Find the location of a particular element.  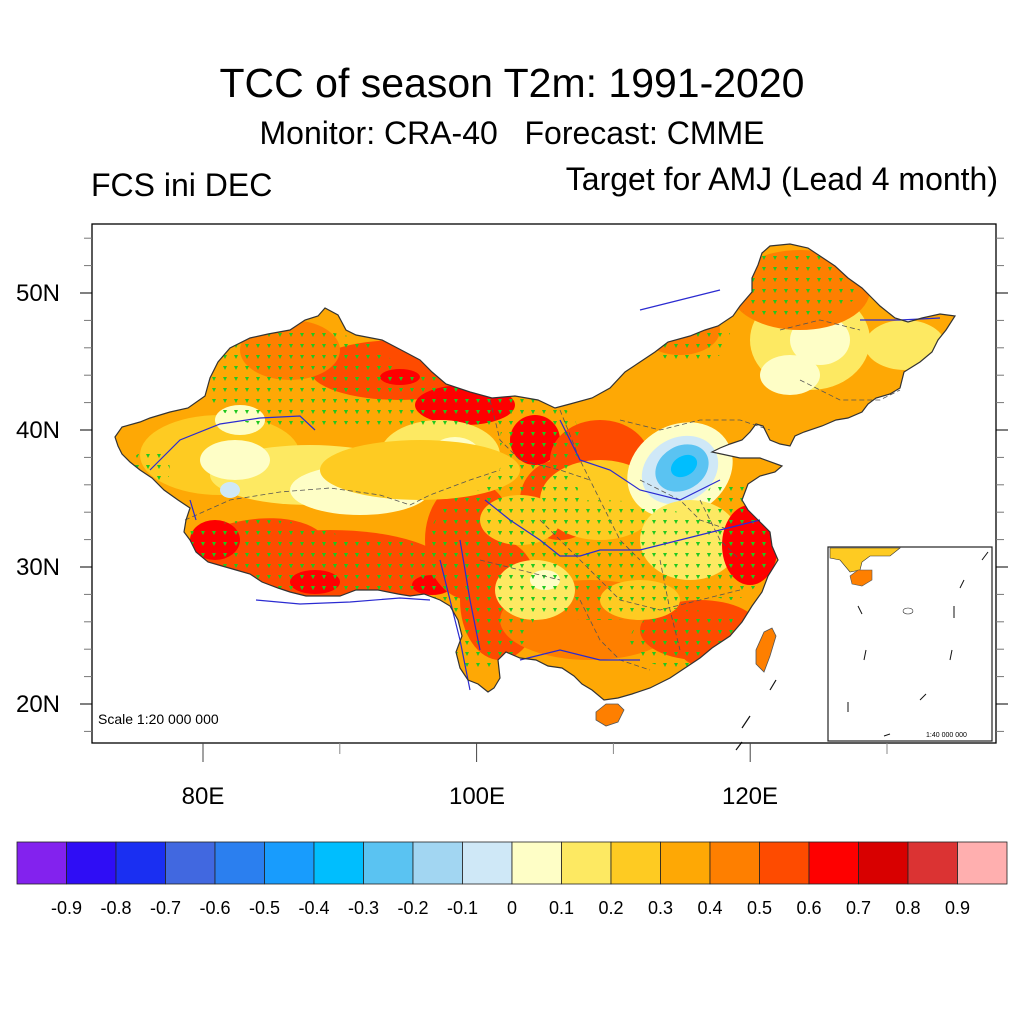

hainan-island is located at coordinates (610, 715).